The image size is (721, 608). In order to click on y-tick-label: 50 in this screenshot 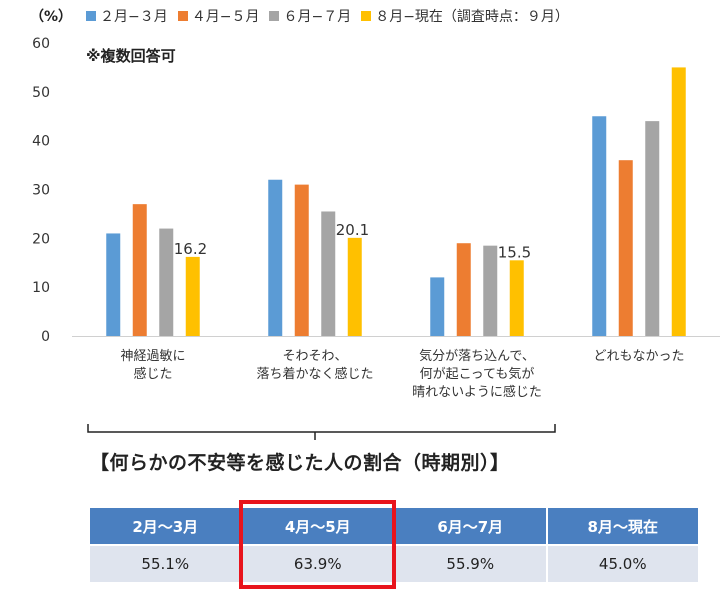, I will do `click(41, 93)`.